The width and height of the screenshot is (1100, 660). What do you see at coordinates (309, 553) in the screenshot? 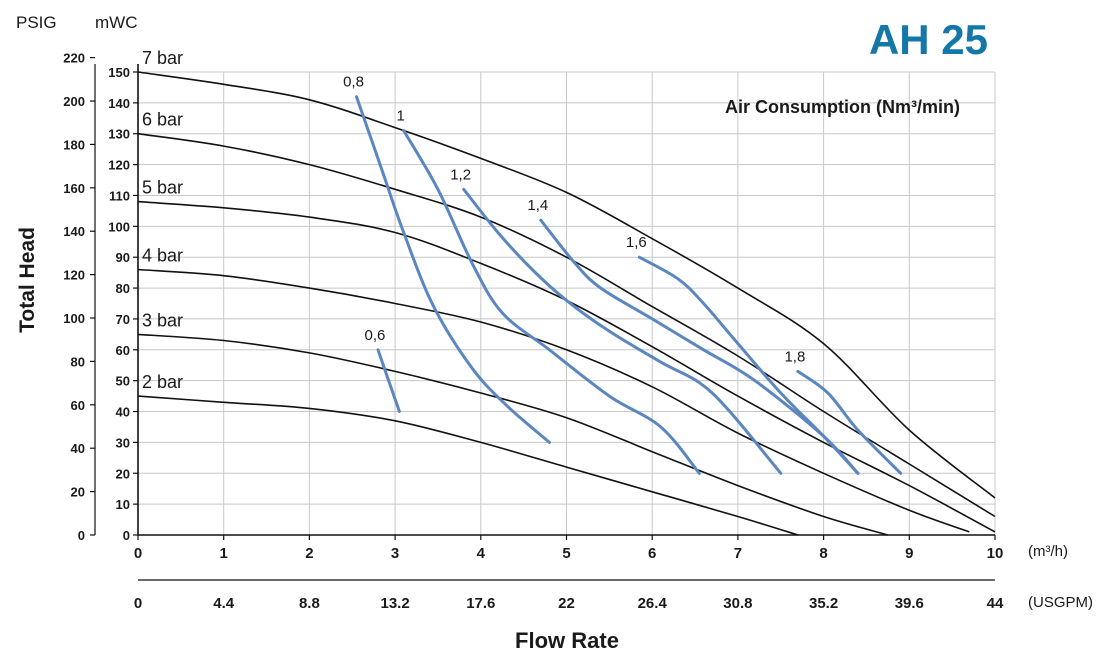
I see `x-tick-label: 2` at bounding box center [309, 553].